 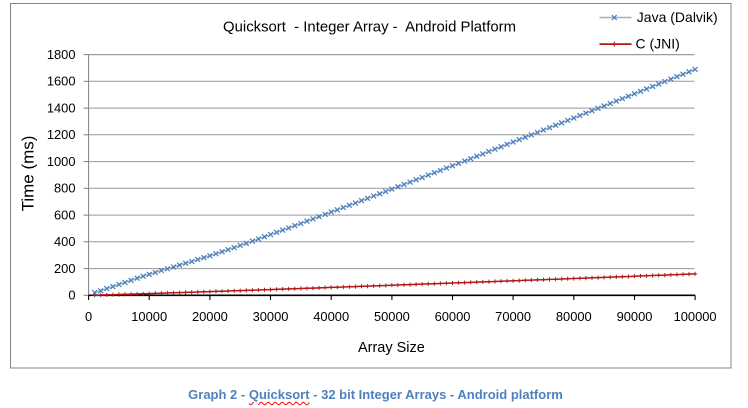 What do you see at coordinates (65, 241) in the screenshot?
I see `svg-text: 400` at bounding box center [65, 241].